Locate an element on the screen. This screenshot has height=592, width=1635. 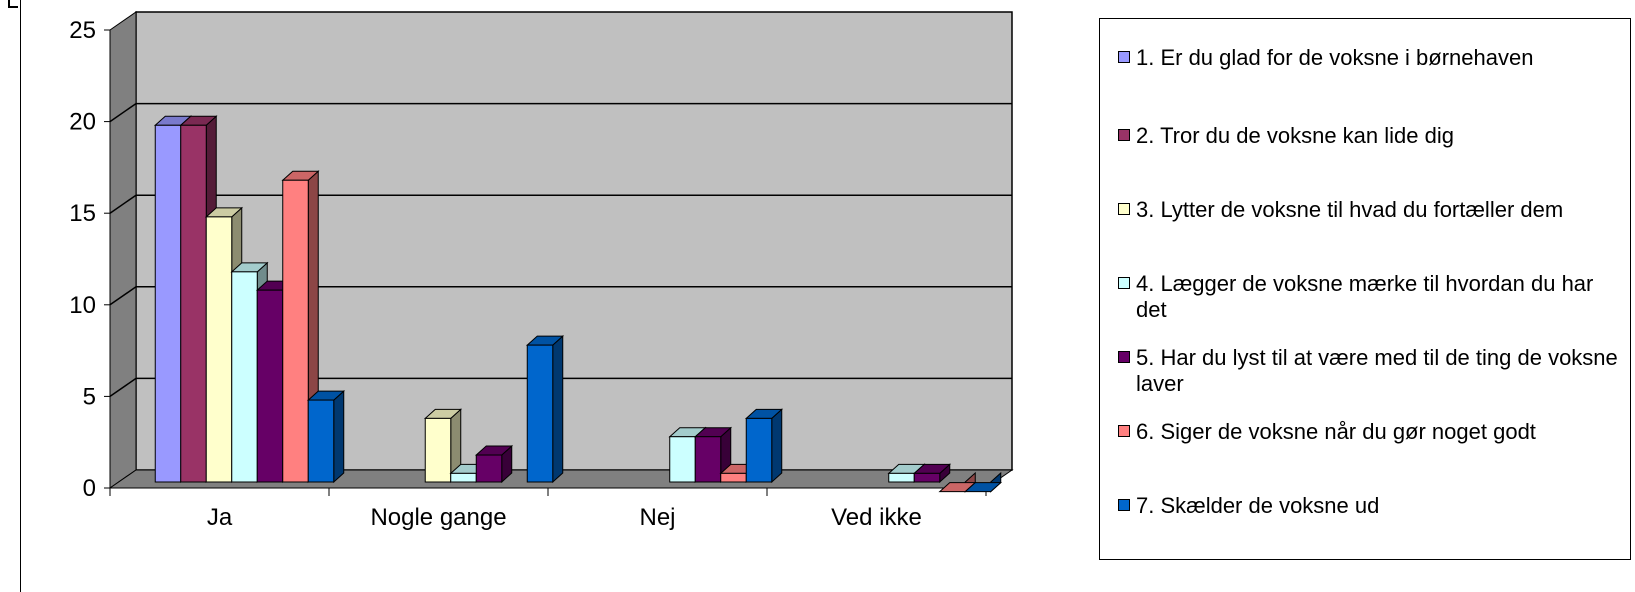
y-tick-label: 10 is located at coordinates (82, 305).